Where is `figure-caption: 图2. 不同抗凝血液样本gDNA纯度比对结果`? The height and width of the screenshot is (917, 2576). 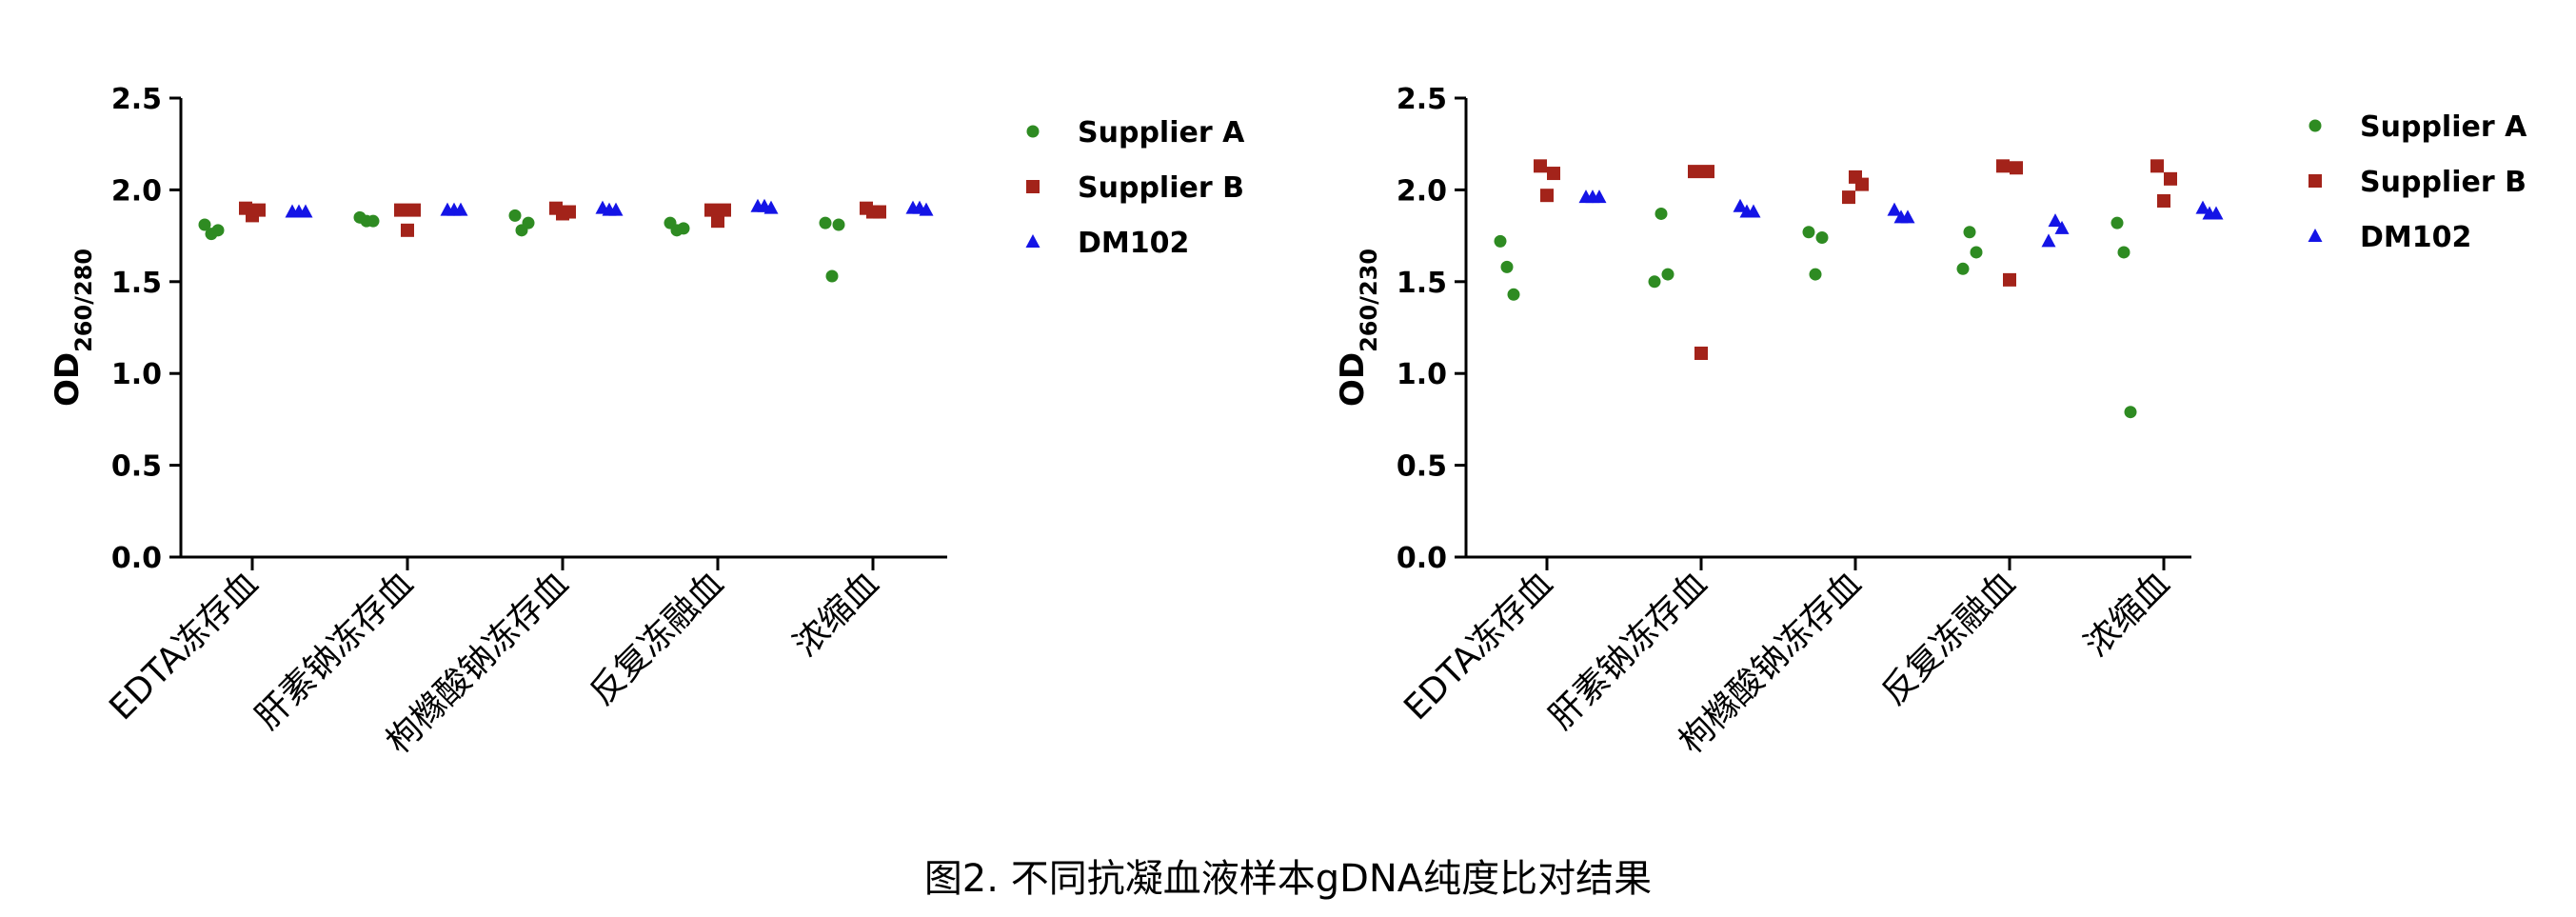
figure-caption: 图2. 不同抗凝血液样本gDNA纯度比对结果 is located at coordinates (1288, 879).